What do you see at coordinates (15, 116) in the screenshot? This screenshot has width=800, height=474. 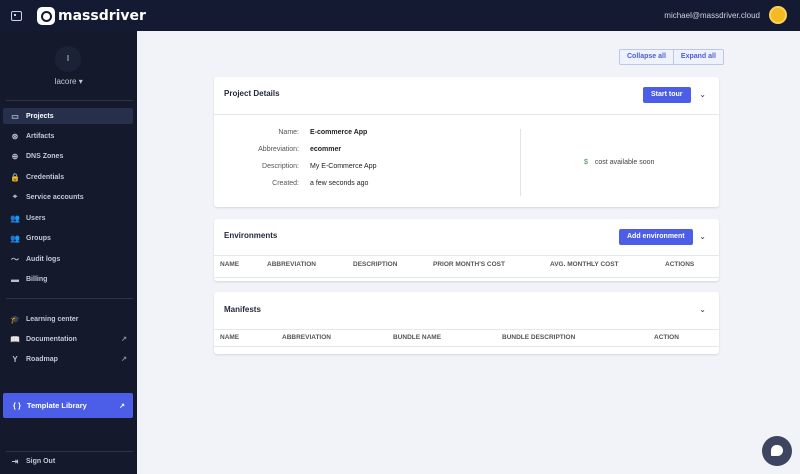 I see `folder-icon: ▭` at bounding box center [15, 116].